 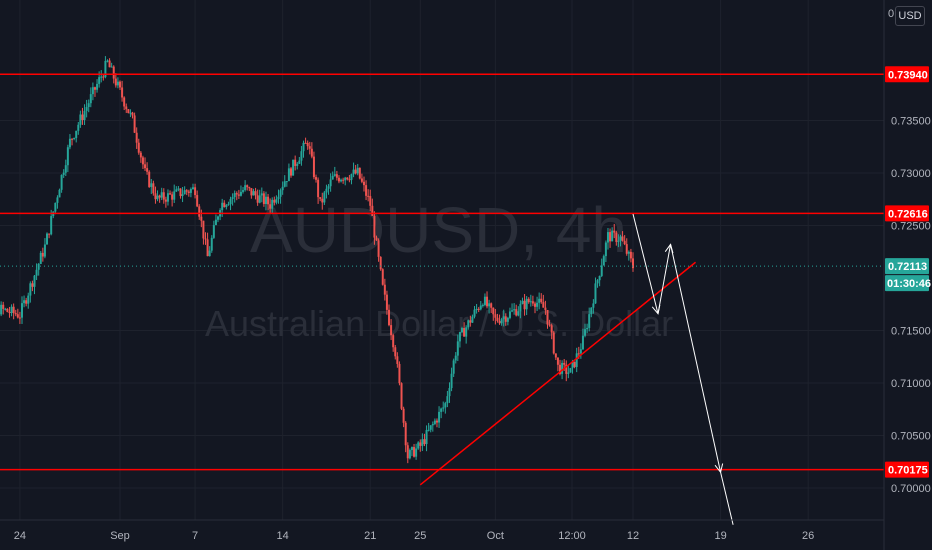 I want to click on price-tick-label: 0.73500, so click(x=911, y=122).